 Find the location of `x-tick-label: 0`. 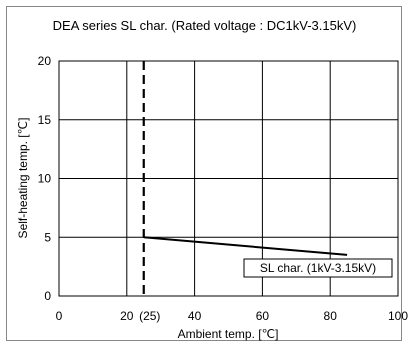

x-tick-label: 0 is located at coordinates (59, 316).